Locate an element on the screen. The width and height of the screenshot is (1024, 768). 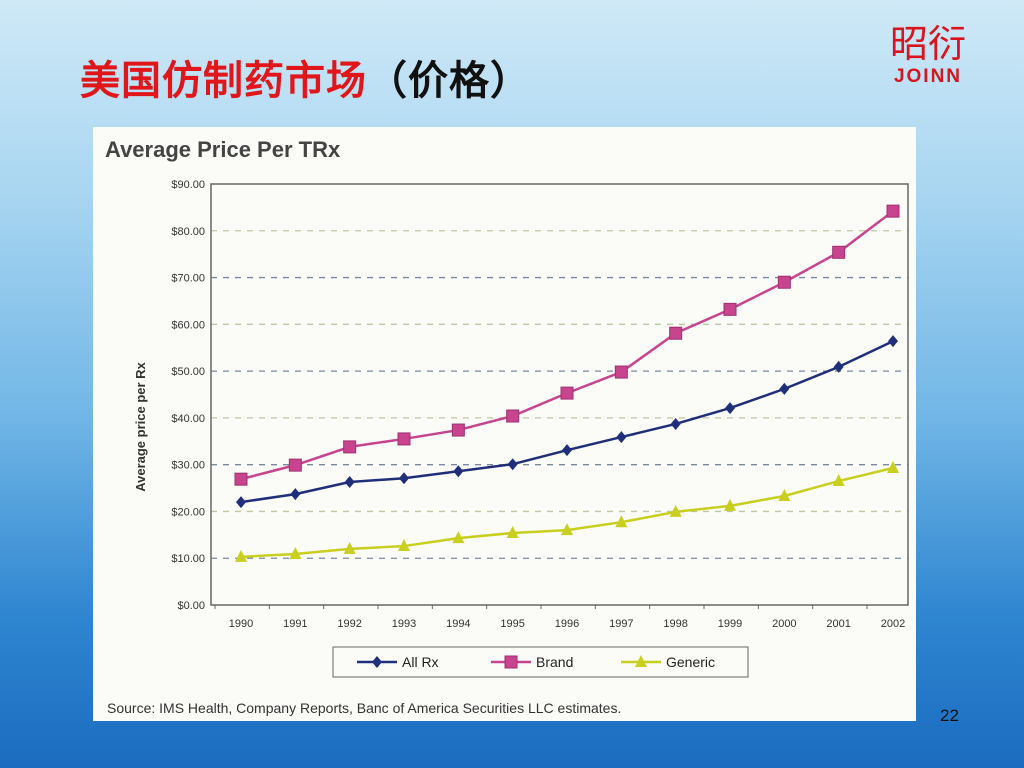
x-tick-label: 1995 is located at coordinates (512, 624).